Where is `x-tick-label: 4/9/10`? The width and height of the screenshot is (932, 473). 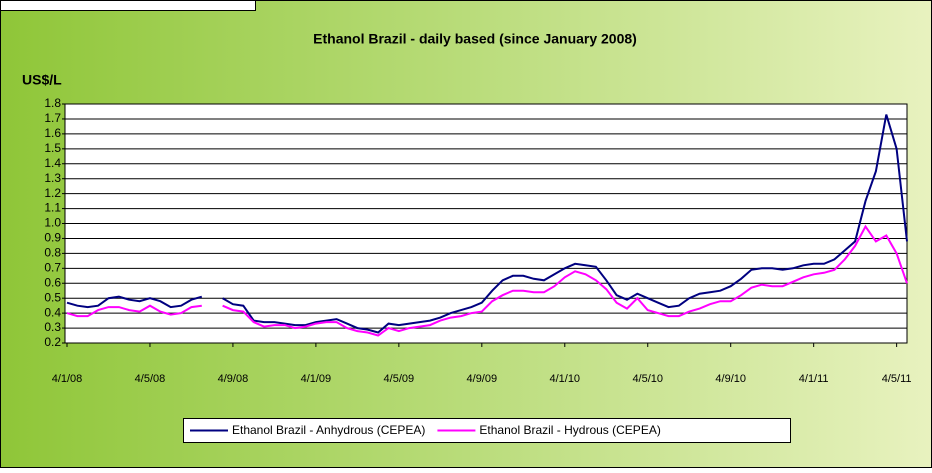 x-tick-label: 4/9/10 is located at coordinates (730, 379).